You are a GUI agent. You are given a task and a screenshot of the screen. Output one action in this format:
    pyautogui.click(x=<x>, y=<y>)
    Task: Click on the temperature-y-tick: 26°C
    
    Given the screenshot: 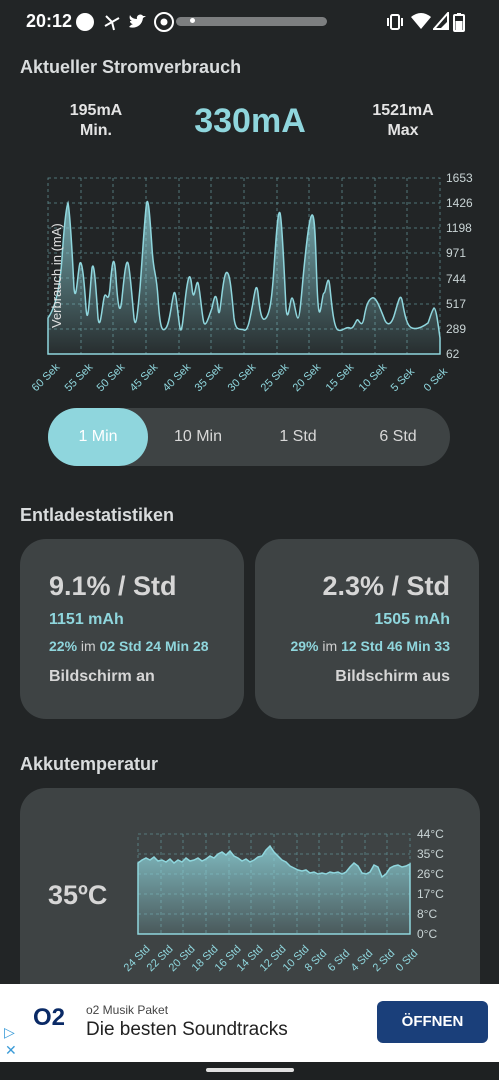 What is the action you would take?
    pyautogui.click(x=430, y=874)
    